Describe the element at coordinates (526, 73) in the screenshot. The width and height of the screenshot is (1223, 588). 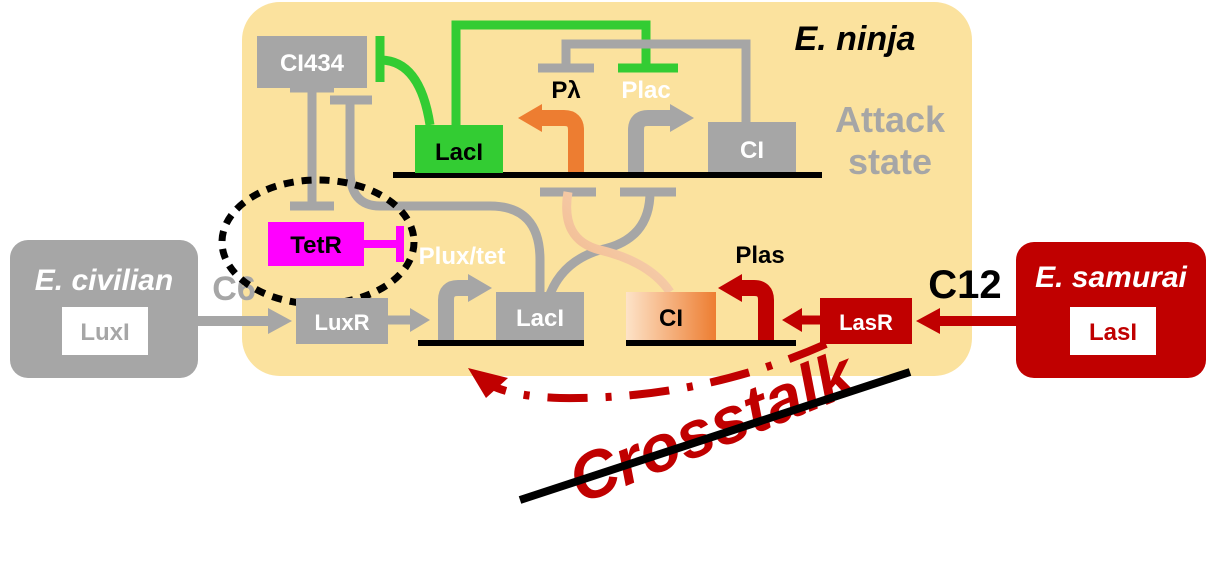
I see `laci-green-repression` at that location.